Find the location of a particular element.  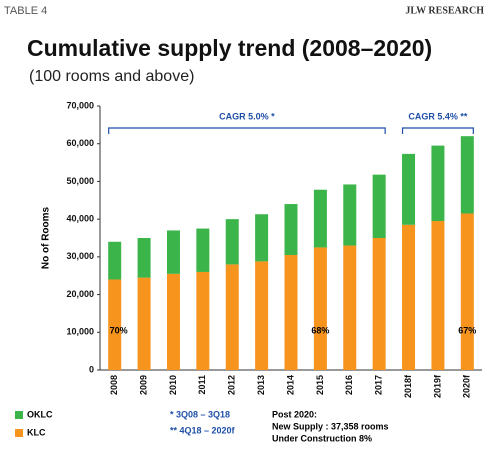

legend-label: OKLC is located at coordinates (40, 414).